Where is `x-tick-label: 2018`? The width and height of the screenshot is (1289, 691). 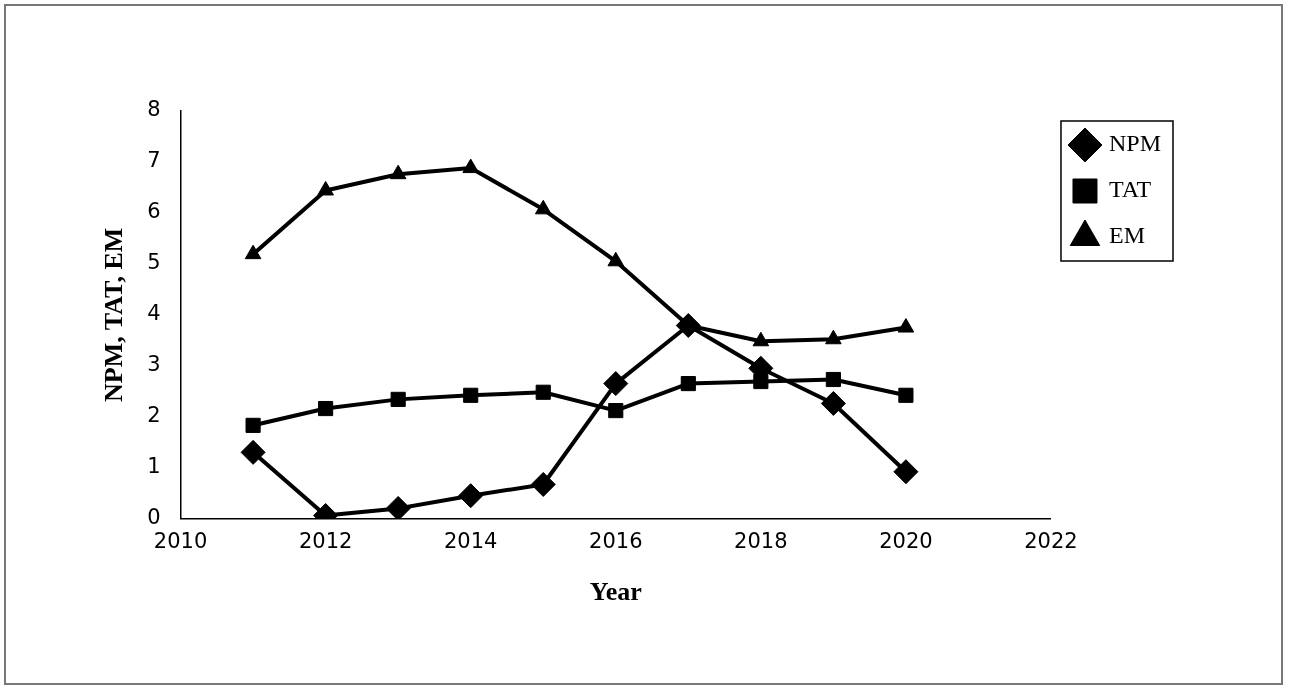
x-tick-label: 2018 is located at coordinates (761, 540).